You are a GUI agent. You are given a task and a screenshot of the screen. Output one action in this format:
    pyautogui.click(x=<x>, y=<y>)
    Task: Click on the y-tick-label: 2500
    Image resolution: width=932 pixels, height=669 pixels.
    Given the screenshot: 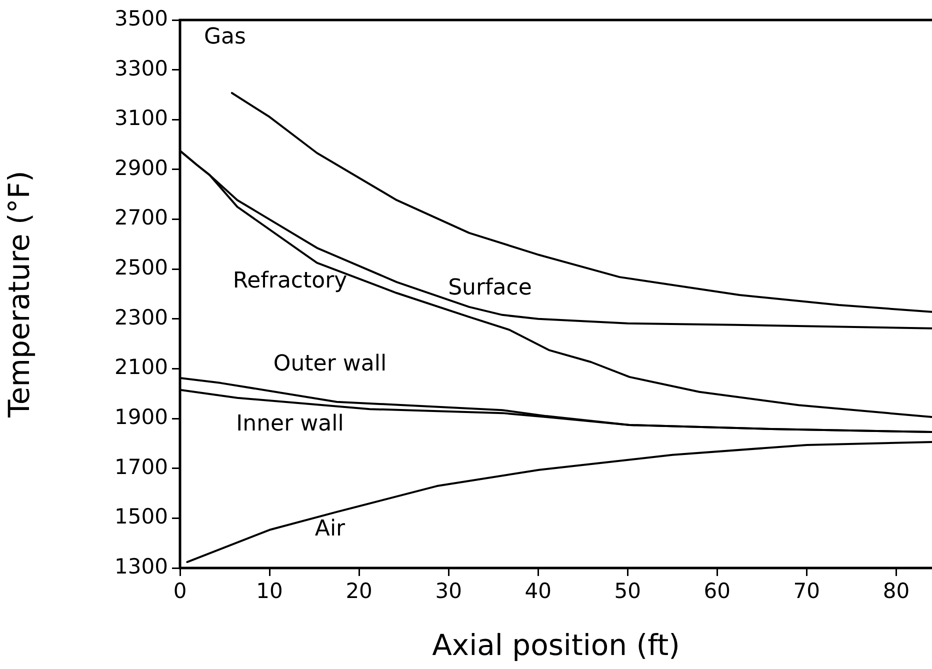 What is the action you would take?
    pyautogui.click(x=141, y=268)
    